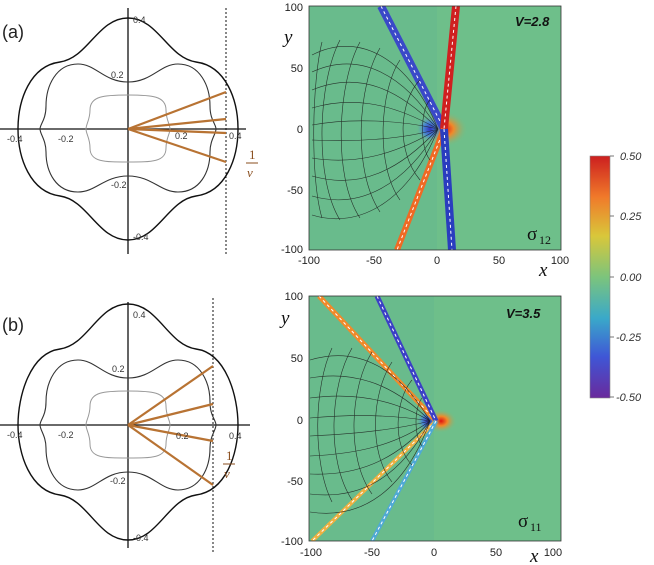 This screenshot has height=565, width=654. Describe the element at coordinates (612, 276) in the screenshot. I see `colorbar-ticks` at that location.